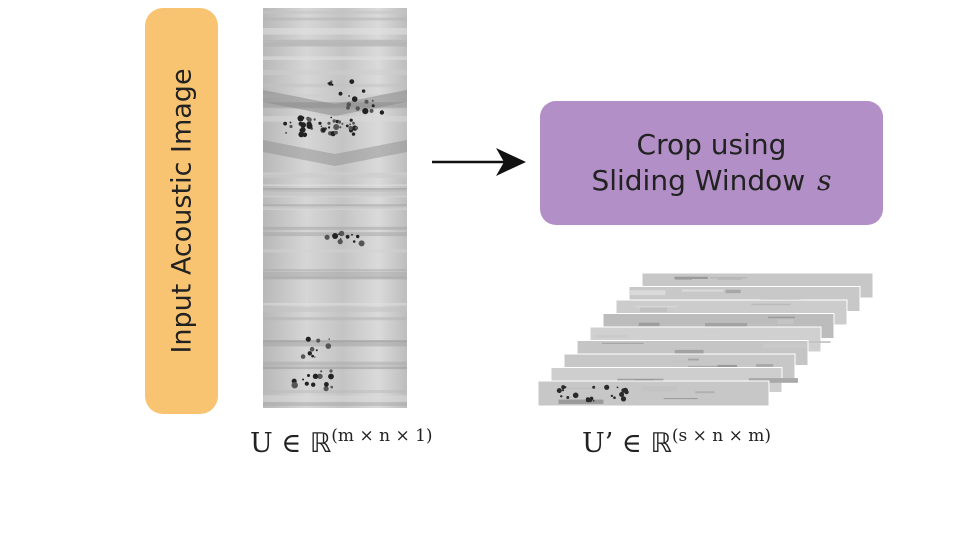  I want to click on formula-u-base: U ∈, so click(280, 443).